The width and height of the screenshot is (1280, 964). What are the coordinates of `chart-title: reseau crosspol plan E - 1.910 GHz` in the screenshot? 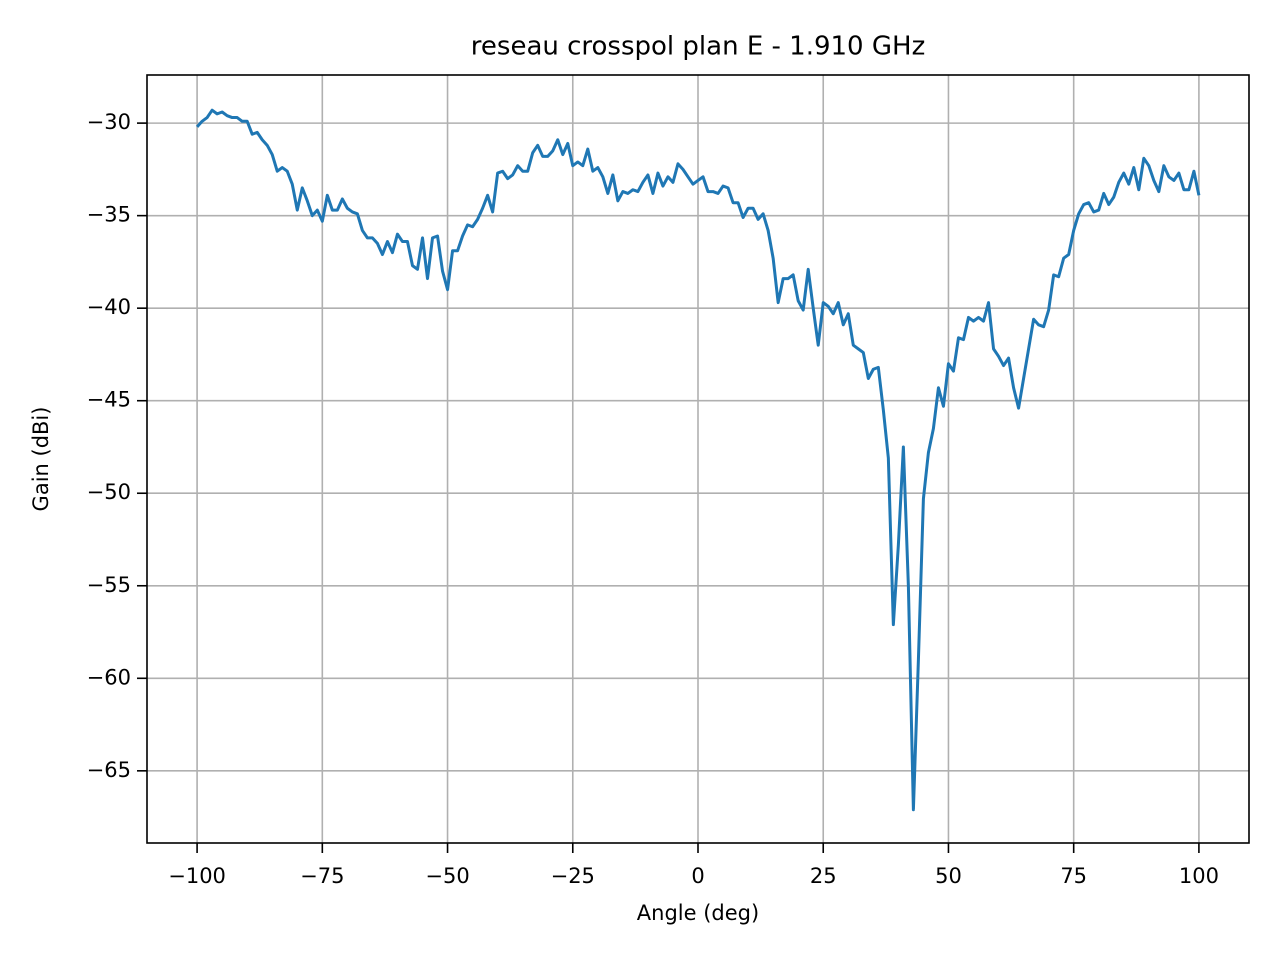 It's located at (698, 47).